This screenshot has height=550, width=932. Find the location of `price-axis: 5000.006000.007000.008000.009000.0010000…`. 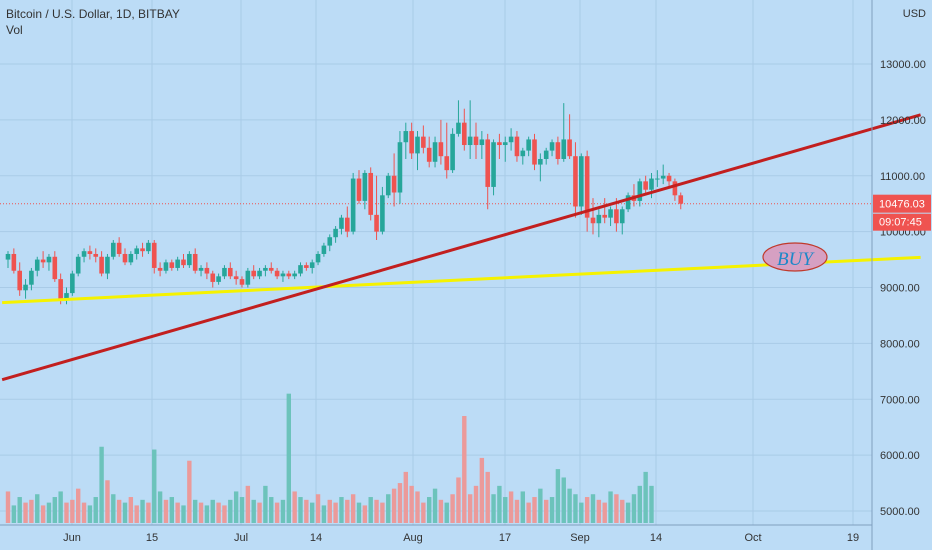

price-axis: 5000.006000.007000.008000.009000.0010000… is located at coordinates (898, 275).